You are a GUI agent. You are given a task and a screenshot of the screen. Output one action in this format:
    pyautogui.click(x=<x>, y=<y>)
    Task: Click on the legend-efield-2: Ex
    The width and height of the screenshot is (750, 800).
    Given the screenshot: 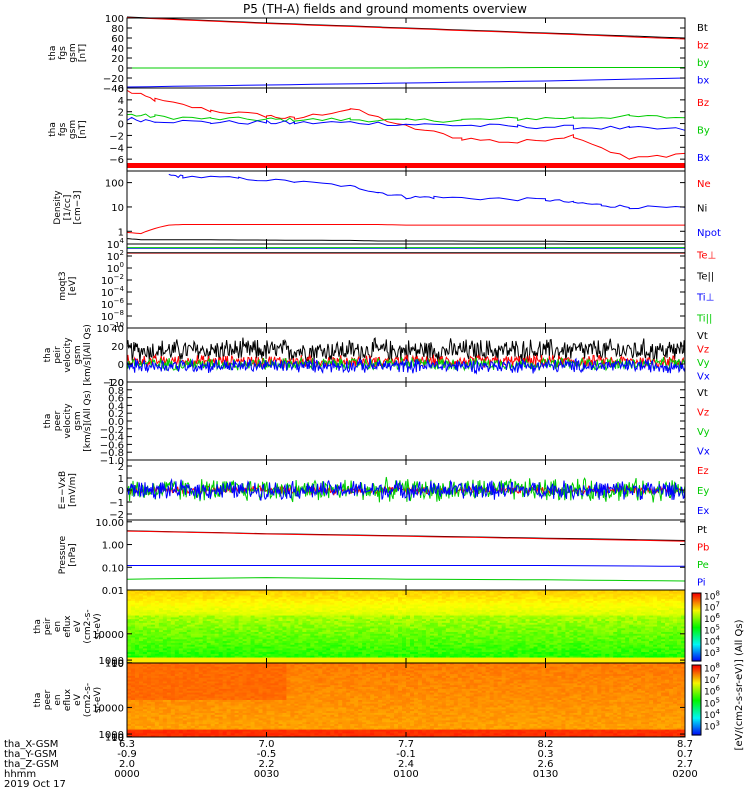 What is the action you would take?
    pyautogui.click(x=703, y=511)
    